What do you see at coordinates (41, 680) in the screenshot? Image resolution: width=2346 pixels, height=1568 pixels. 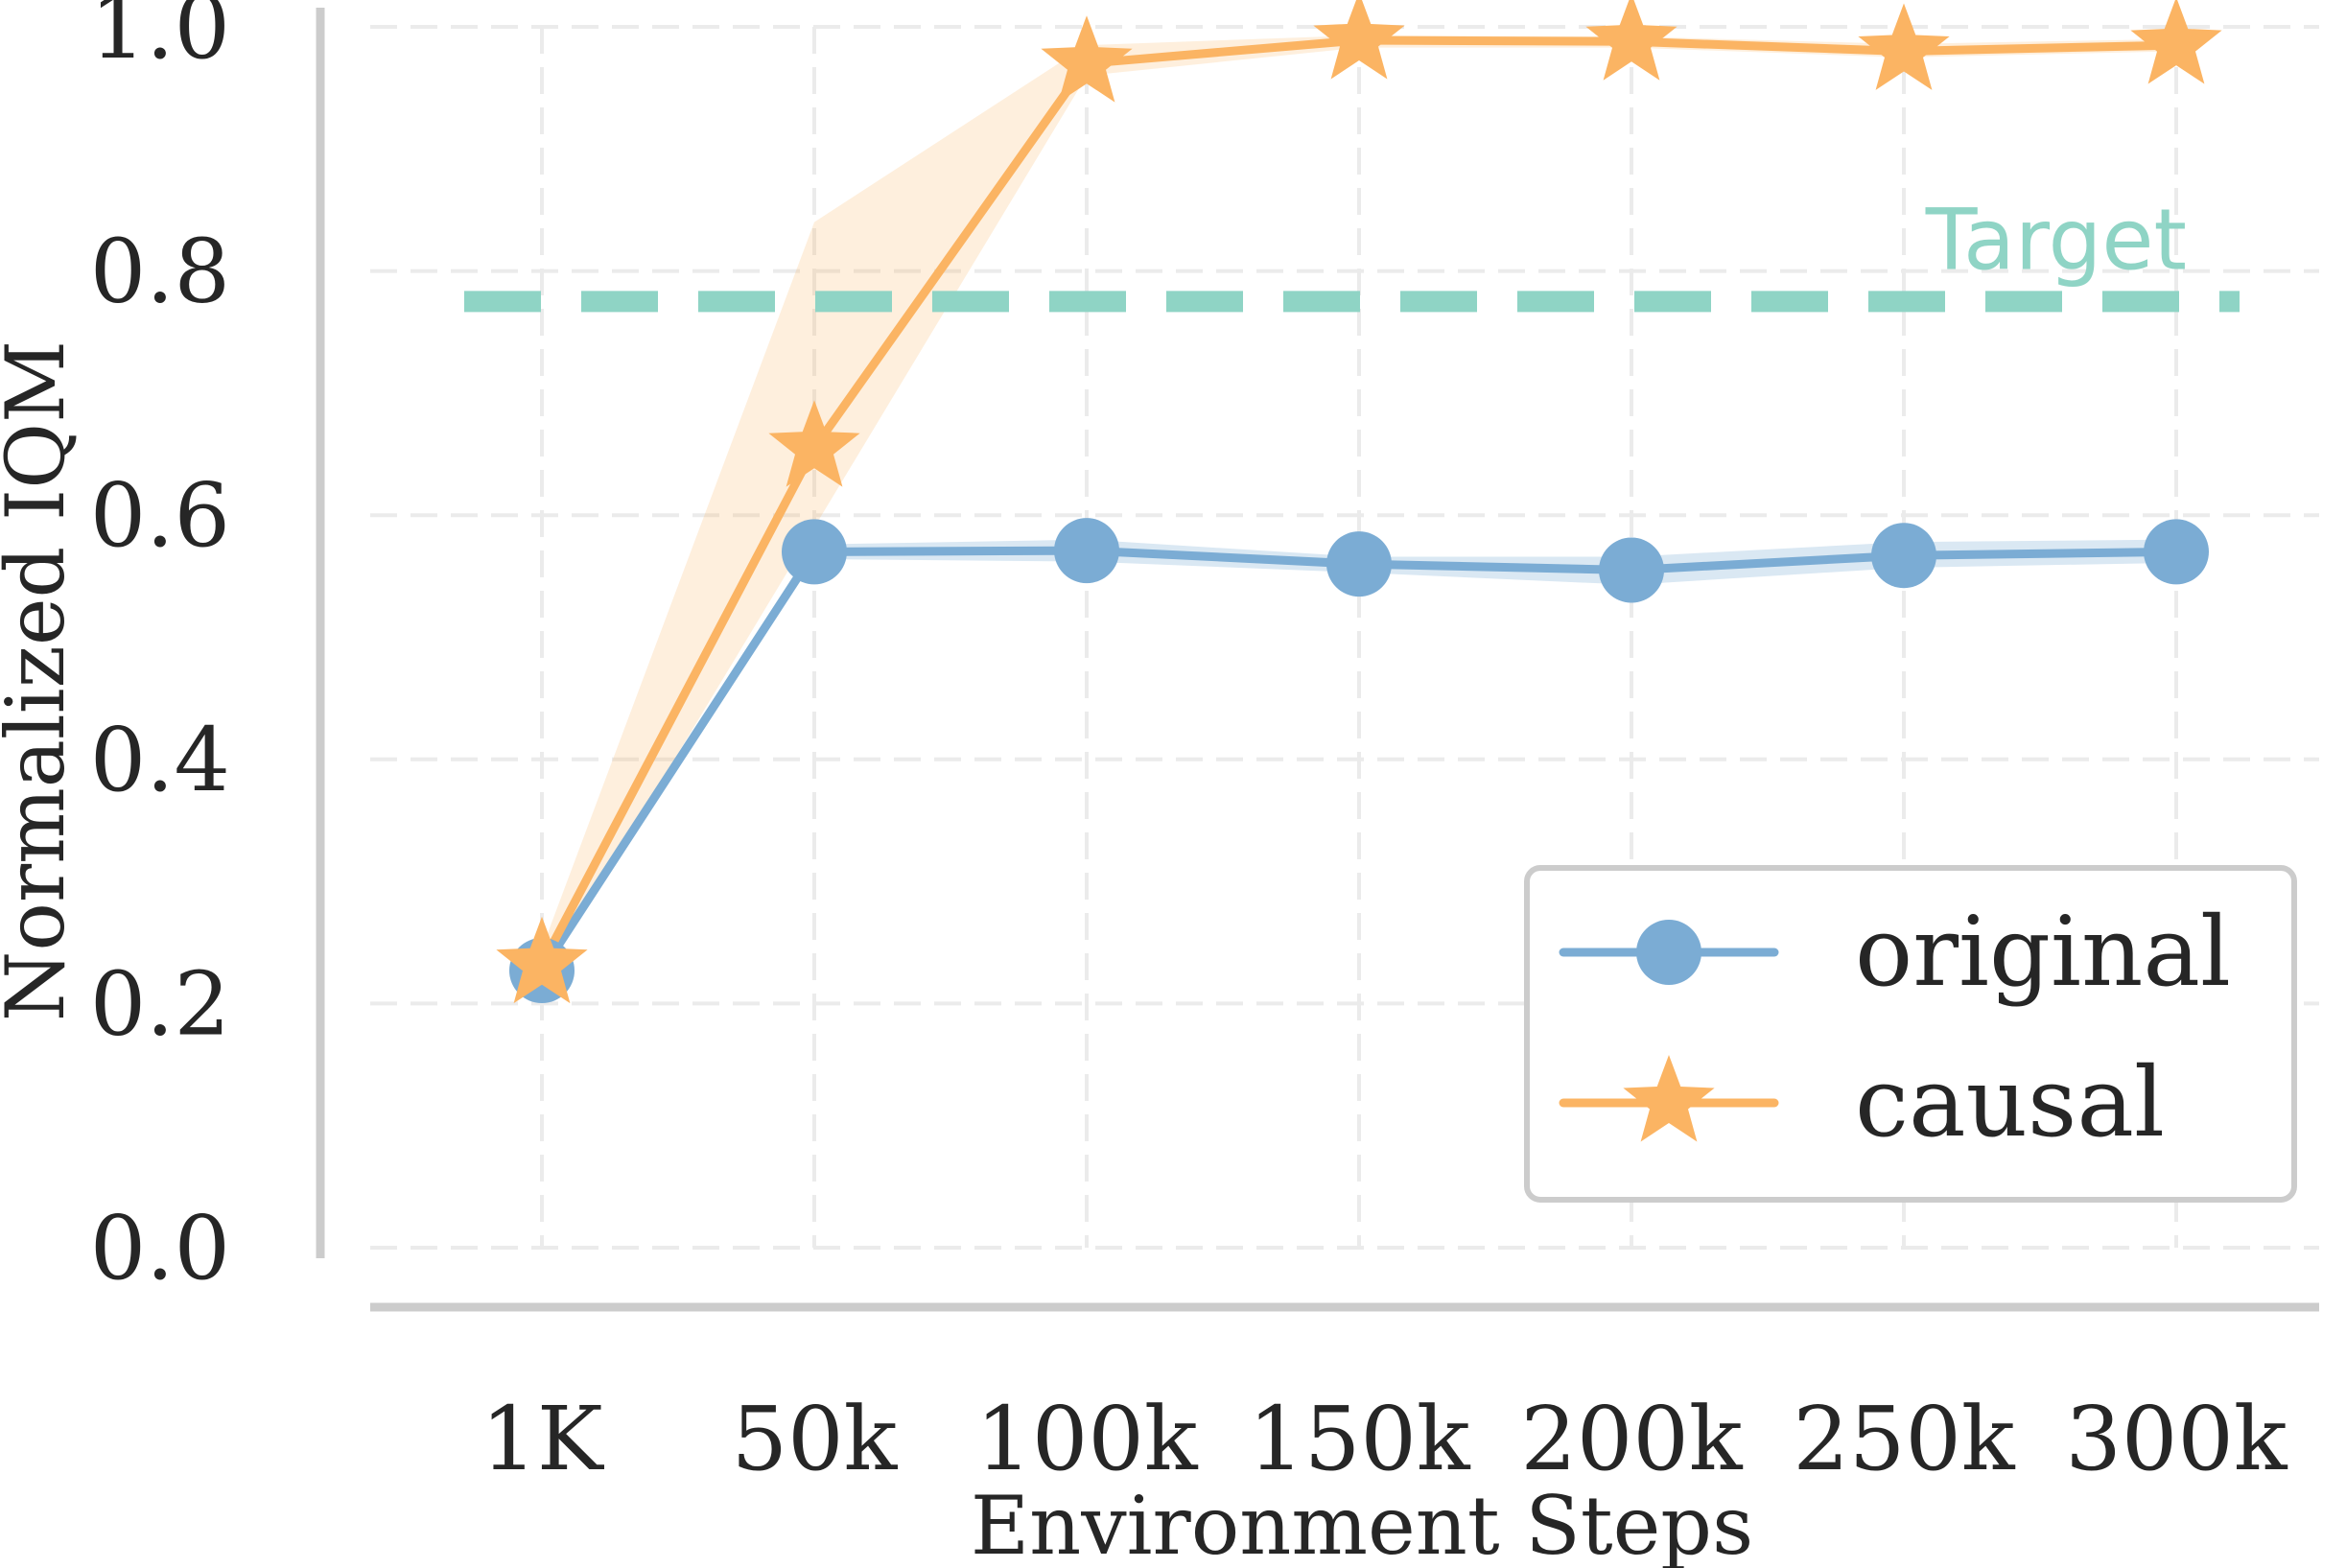 I see `y-axis-title: Normalized IQM` at bounding box center [41, 680].